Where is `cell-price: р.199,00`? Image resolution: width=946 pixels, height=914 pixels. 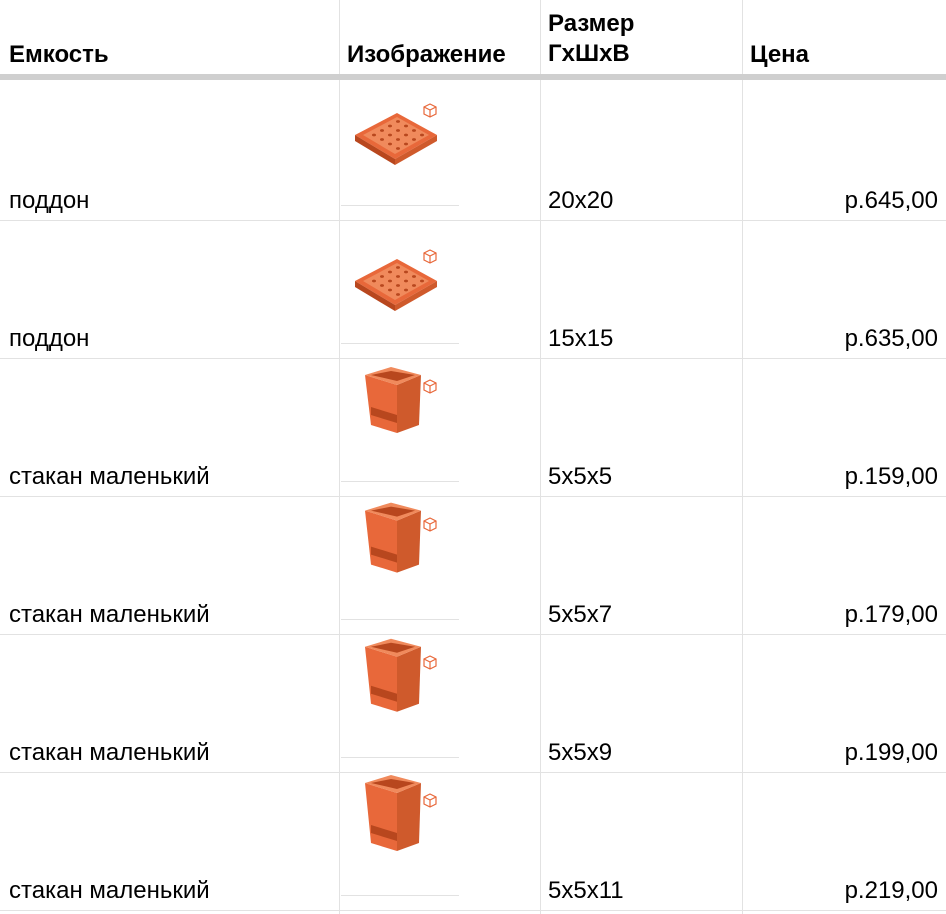
cell-price: р.199,00 is located at coordinates (891, 752).